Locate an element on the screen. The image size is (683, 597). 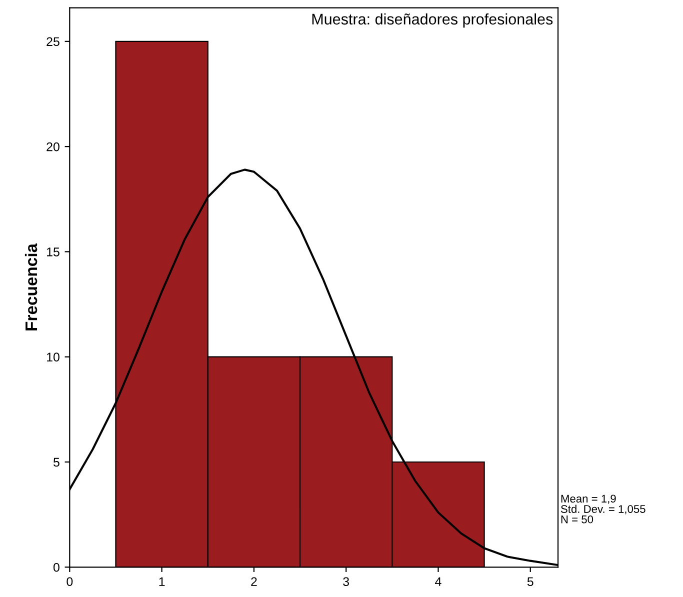
y-tick-label: 10 is located at coordinates (53, 357).